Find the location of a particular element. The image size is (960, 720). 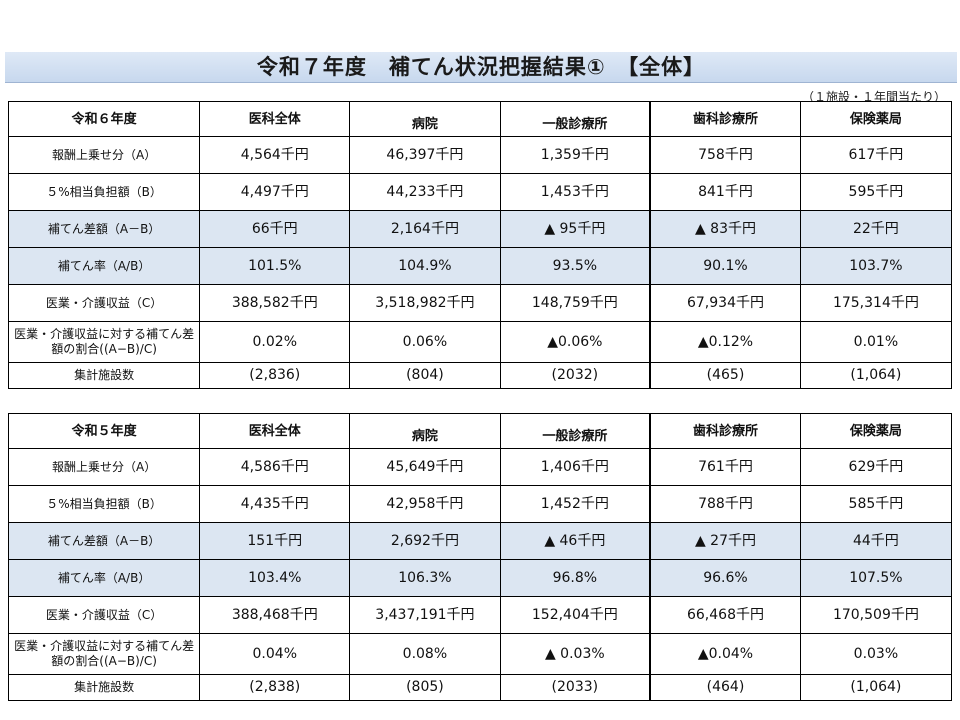

table-row: 補てん率（A/B） 103.4% 106.3% 96.8% 96.6% 107.5% is located at coordinates (480, 578).